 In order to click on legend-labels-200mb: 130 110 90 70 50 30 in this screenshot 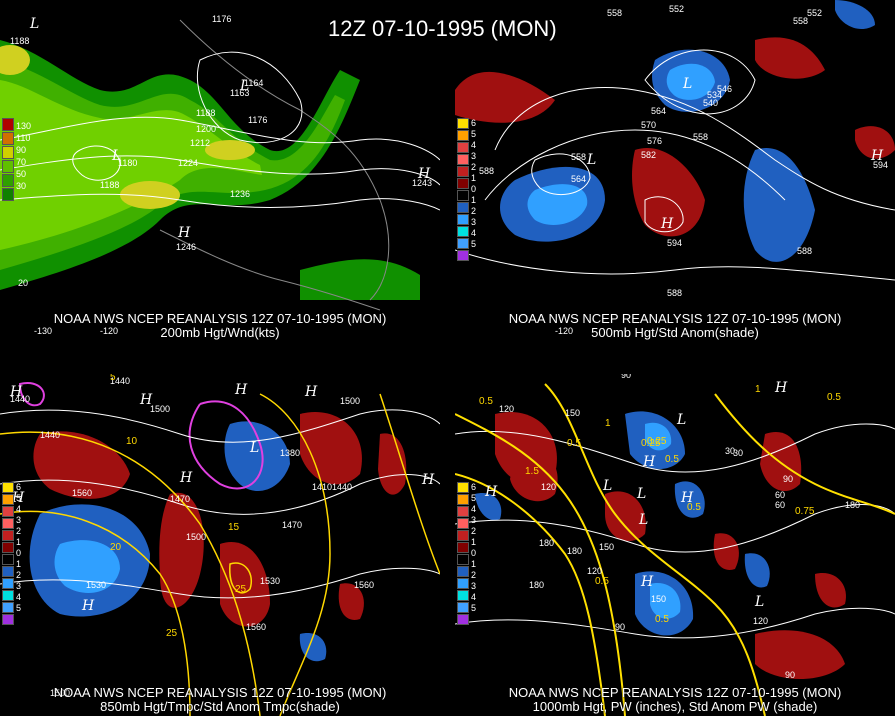, I will do `click(24, 156)`.